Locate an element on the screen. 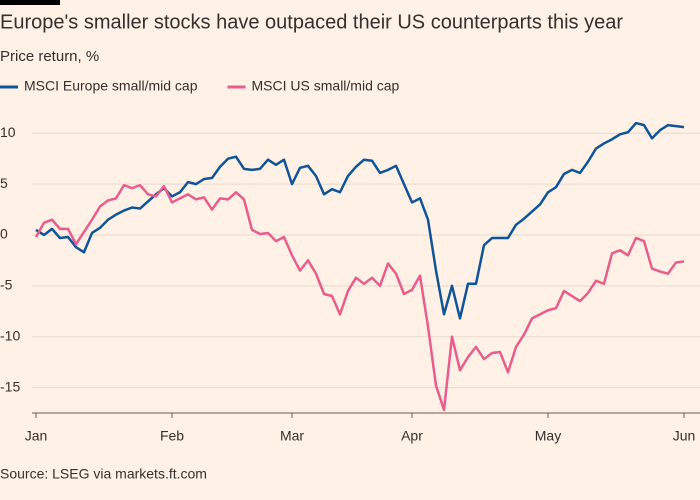 This screenshot has height=500, width=700. x-tick-label: May is located at coordinates (548, 436).